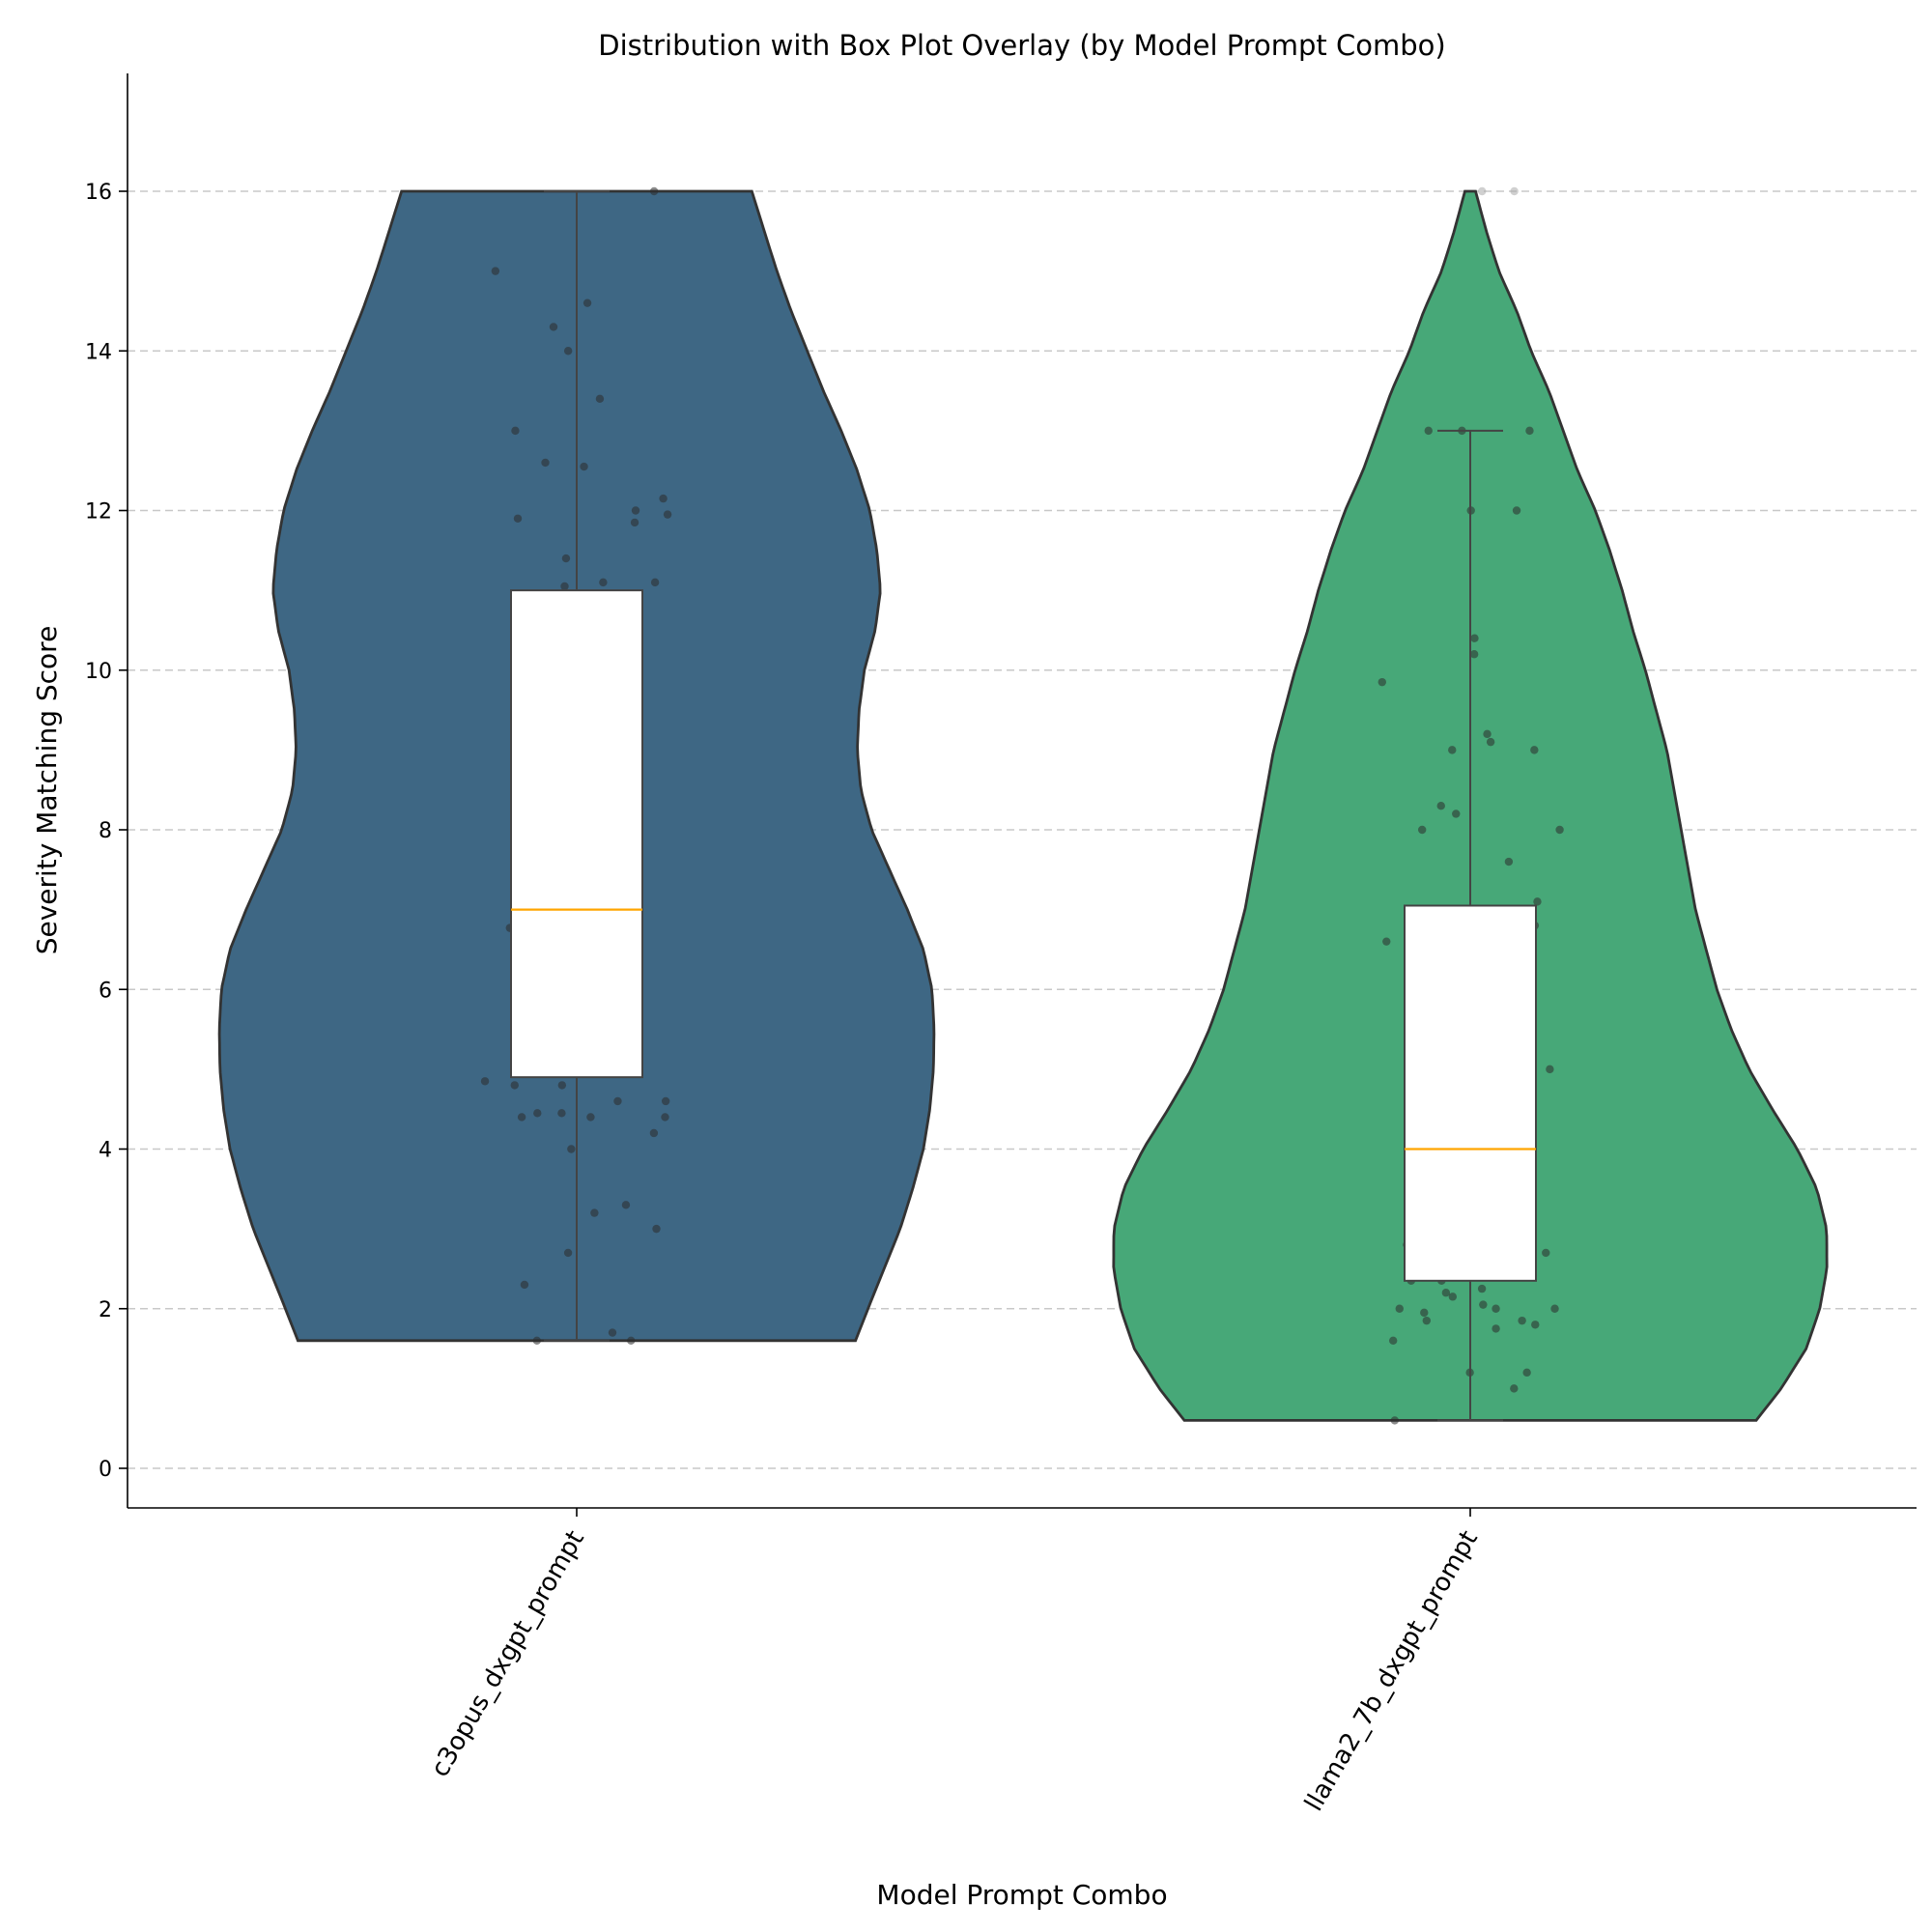 The height and width of the screenshot is (1932, 1932). I want to click on y-tick-label-8: 8, so click(105, 831).